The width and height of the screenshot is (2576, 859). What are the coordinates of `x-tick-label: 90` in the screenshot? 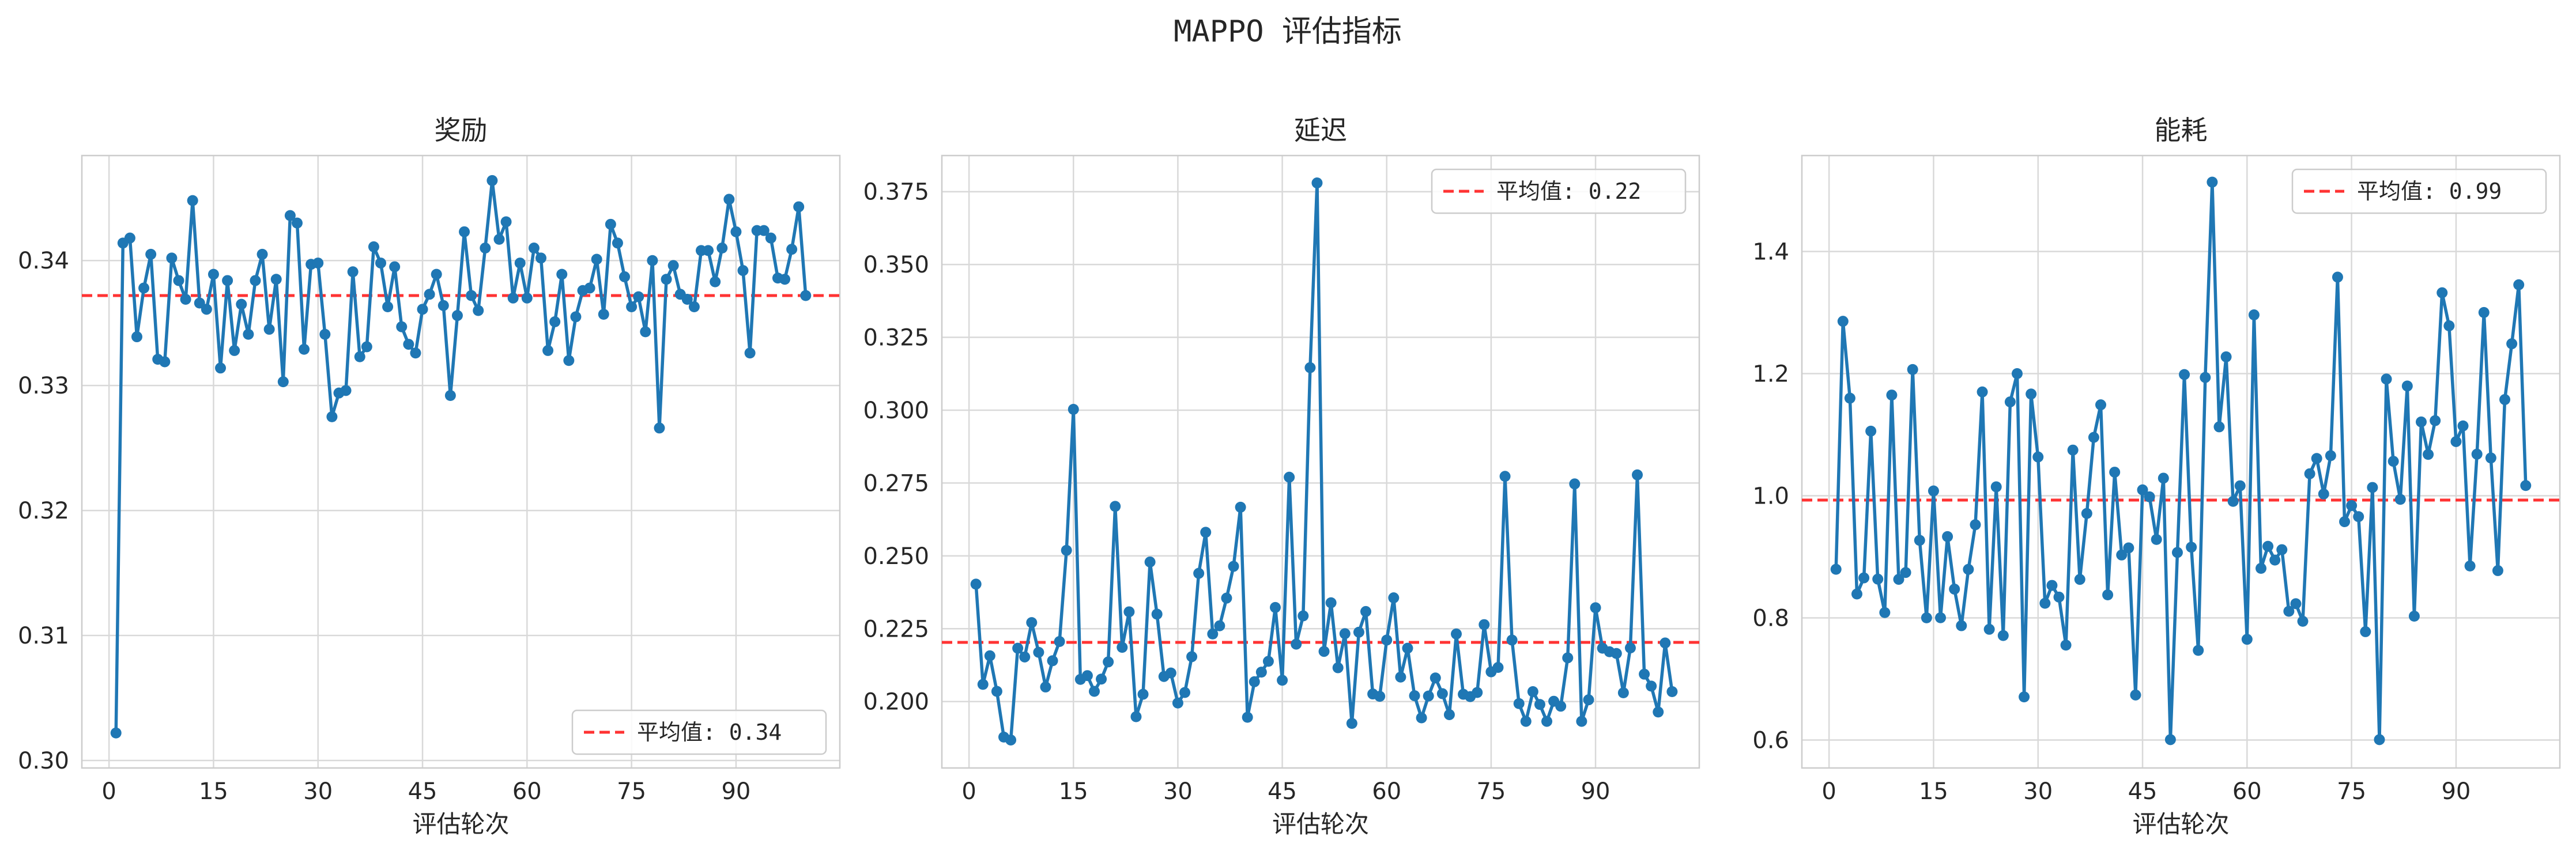 It's located at (1596, 791).